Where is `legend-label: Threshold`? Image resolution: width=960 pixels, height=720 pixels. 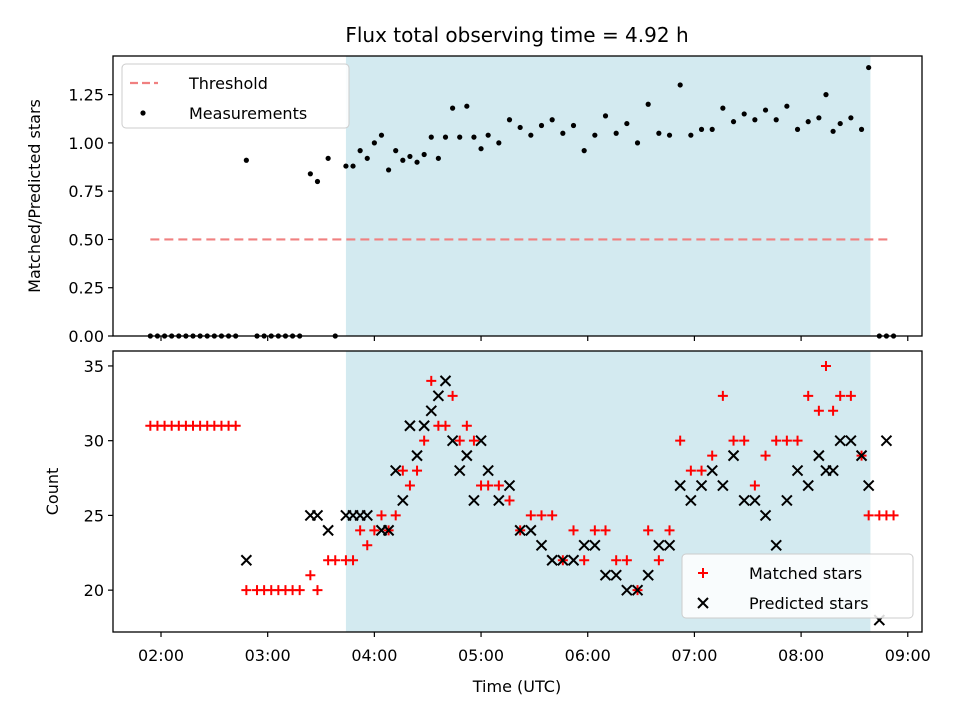 legend-label: Threshold is located at coordinates (228, 83).